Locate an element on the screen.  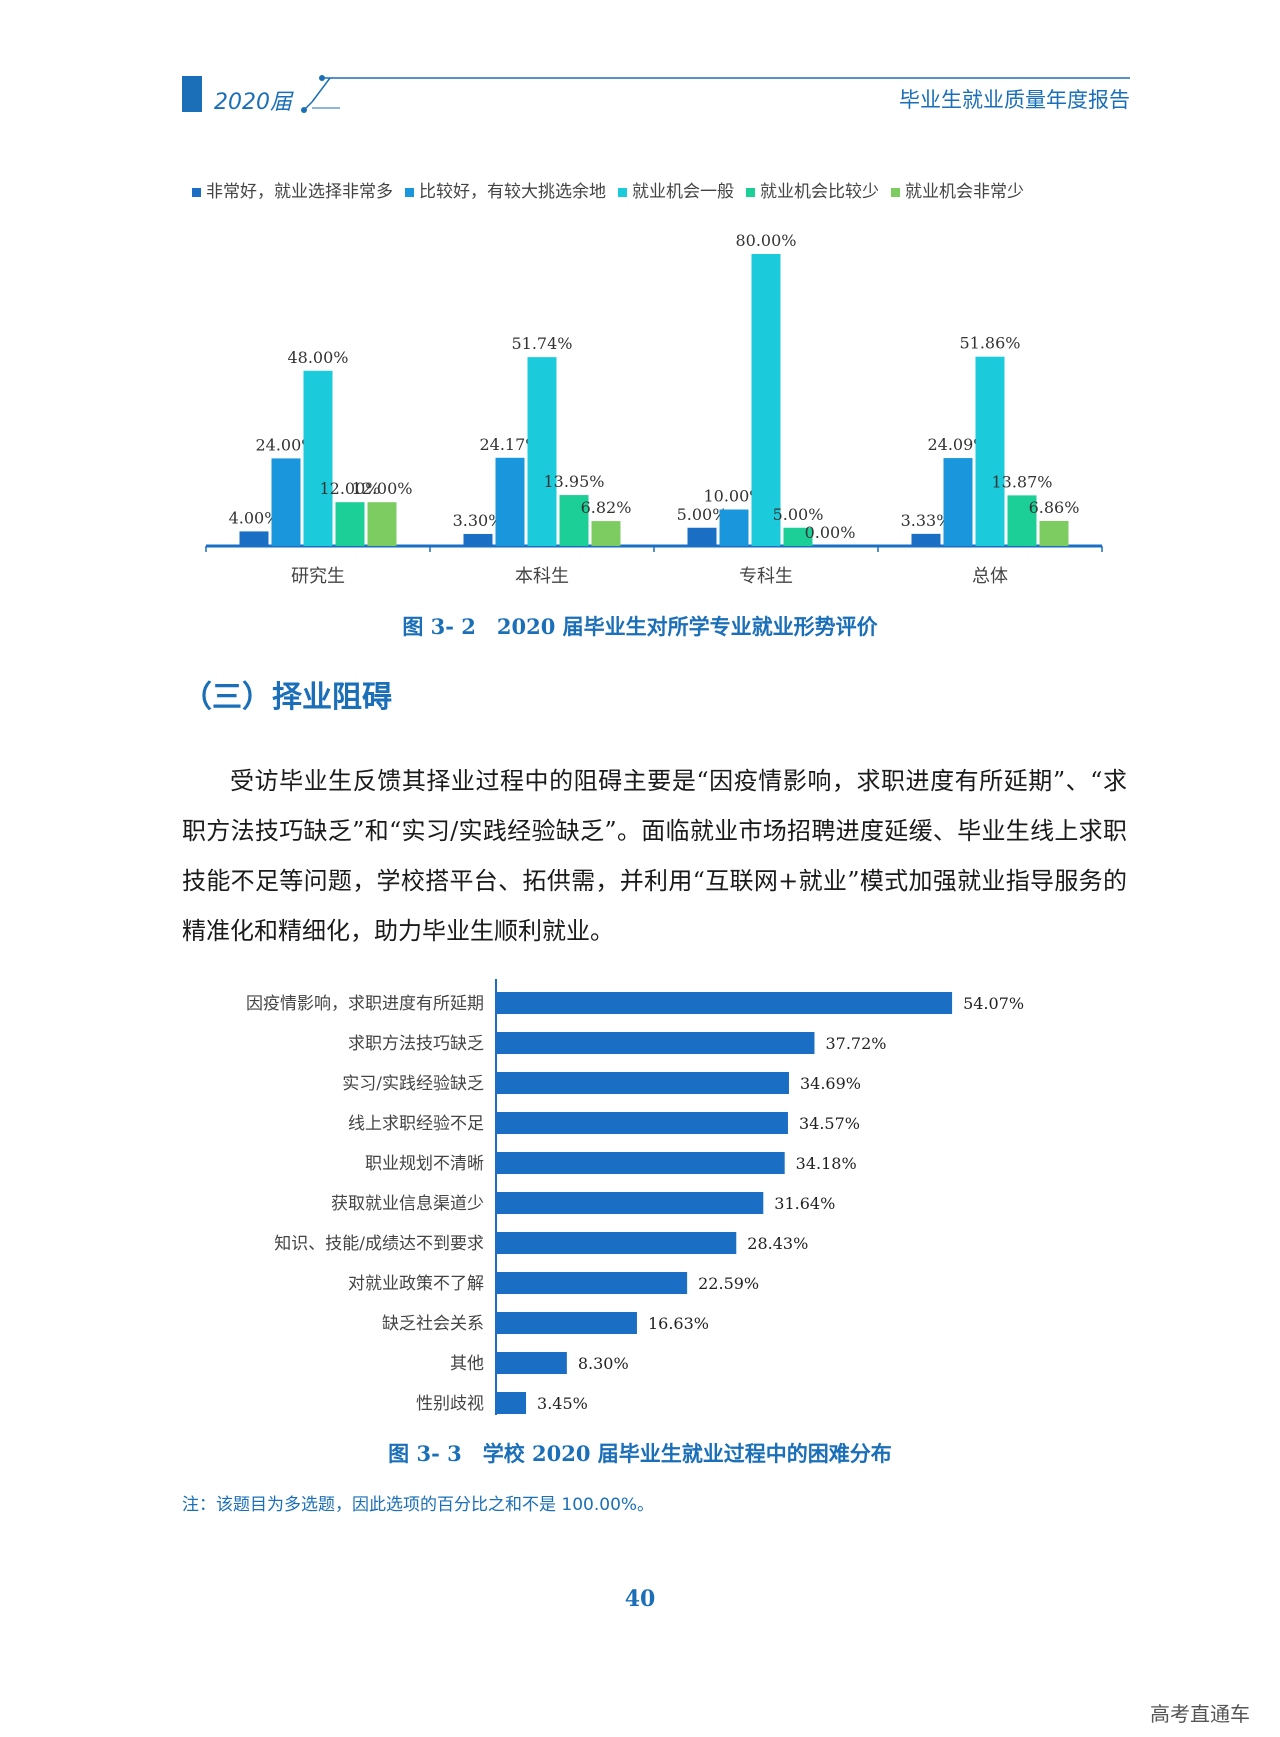
header-accent-block is located at coordinates (192, 94).